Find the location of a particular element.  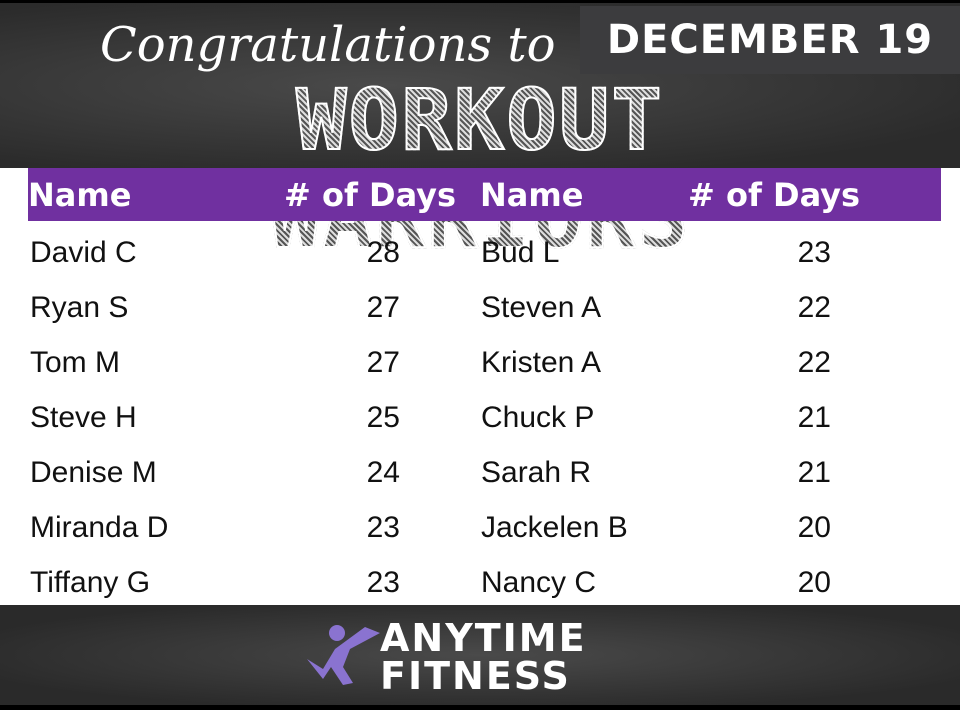

member-name: Ryan S is located at coordinates (79, 307).